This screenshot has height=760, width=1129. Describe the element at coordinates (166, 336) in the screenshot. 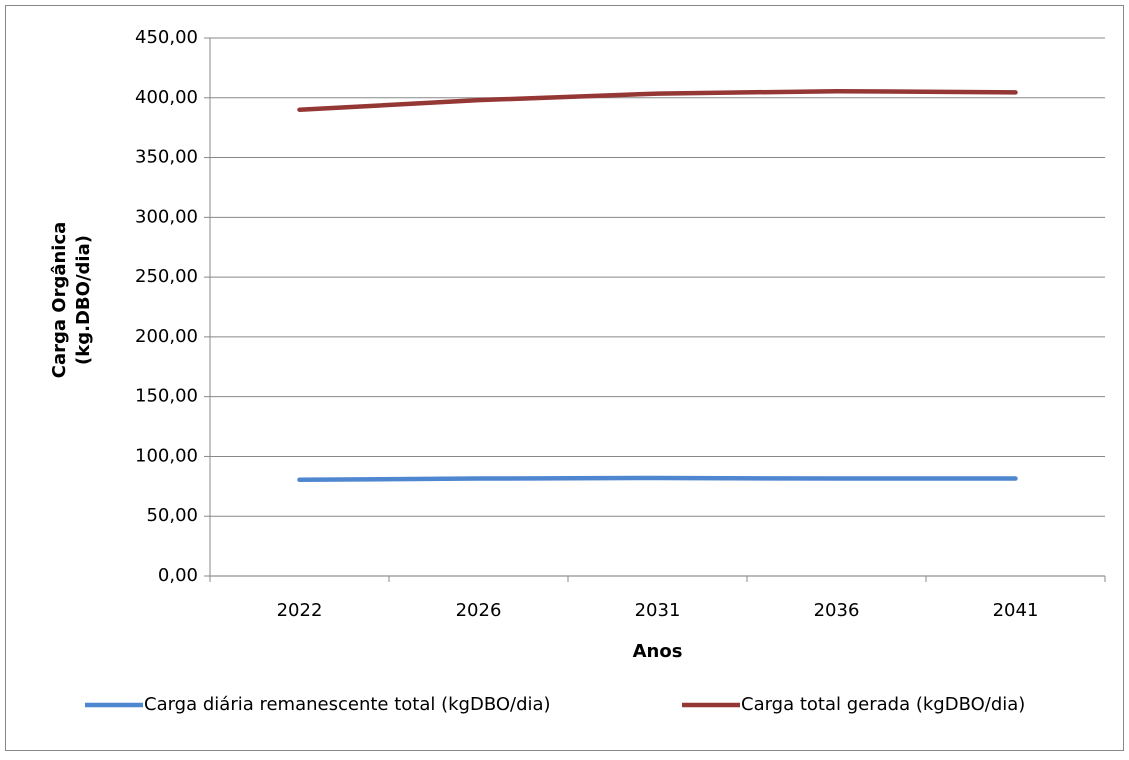

I see `y-tick-label: 200,00` at that location.